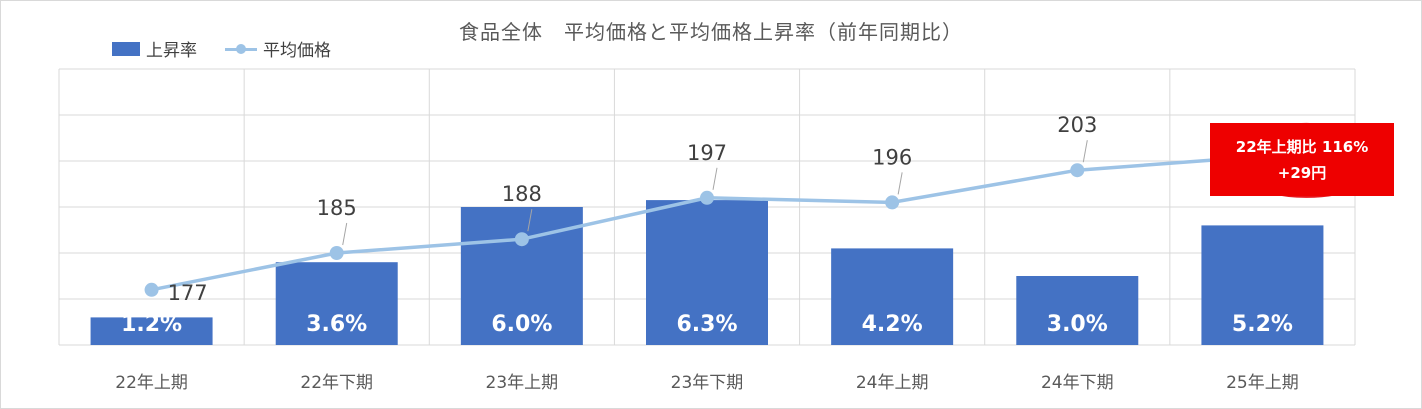  I want to click on category-label: 22年上期, so click(151, 383).